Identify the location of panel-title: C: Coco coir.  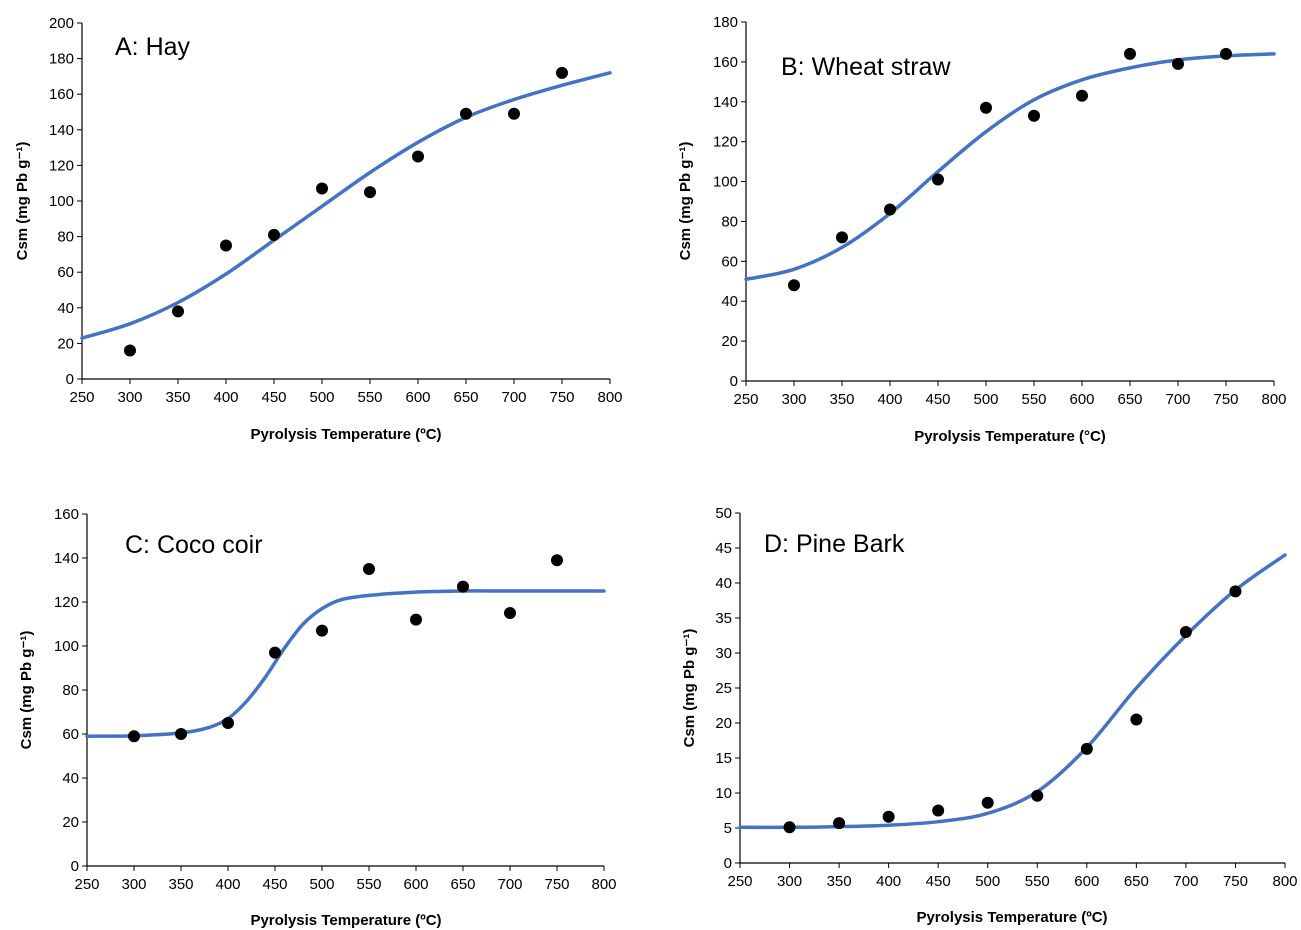
(194, 545).